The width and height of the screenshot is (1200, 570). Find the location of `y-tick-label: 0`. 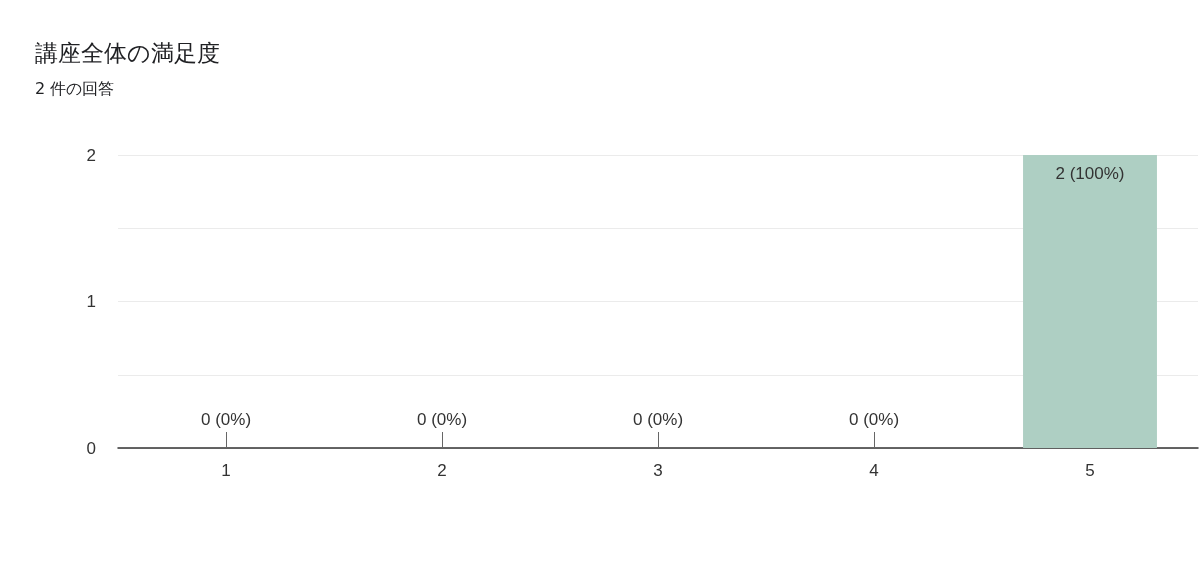

y-tick-label: 0 is located at coordinates (91, 448).